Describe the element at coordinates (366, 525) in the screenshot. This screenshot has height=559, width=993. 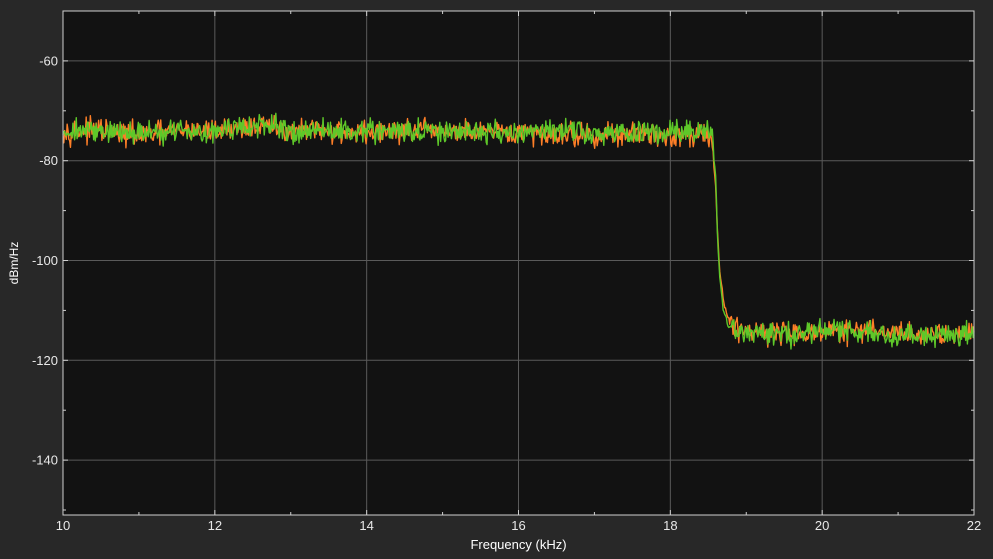
I see `x-tick-label: 14` at that location.